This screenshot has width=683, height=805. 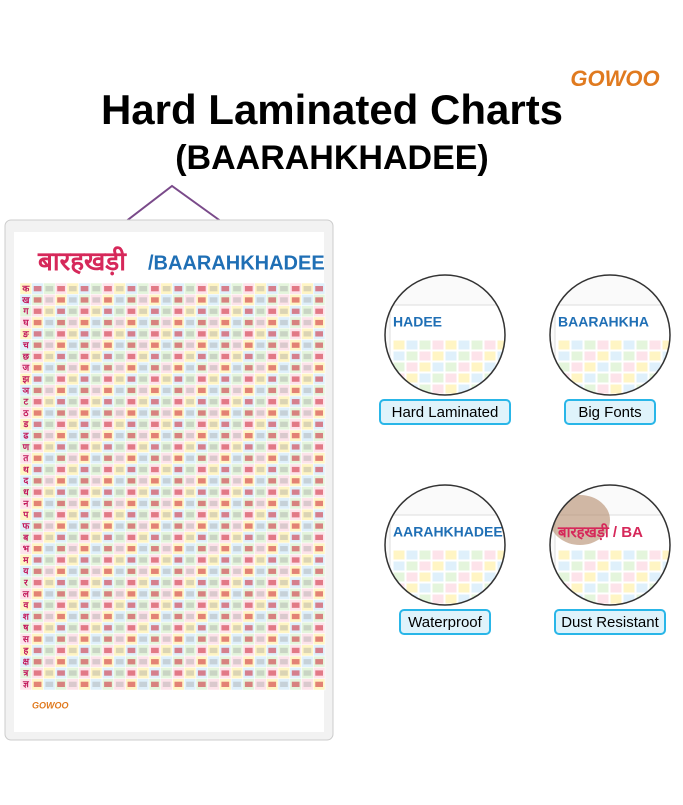 I want to click on row-letter: क्ष, so click(x=26, y=662).